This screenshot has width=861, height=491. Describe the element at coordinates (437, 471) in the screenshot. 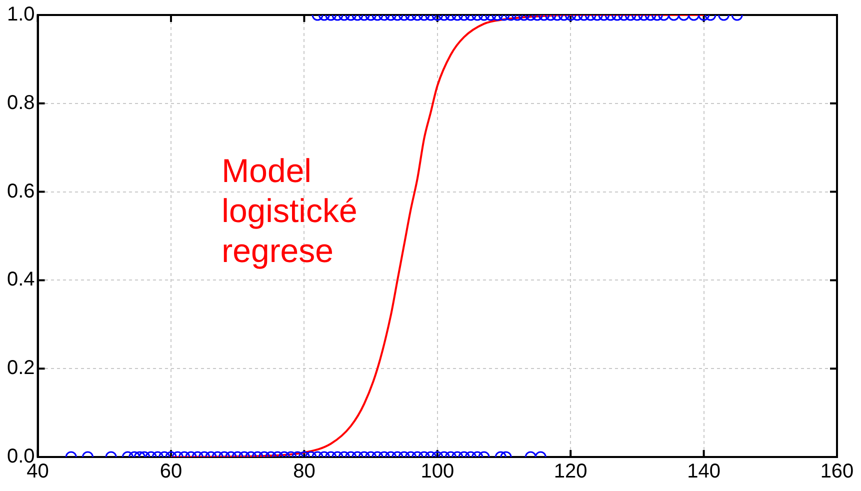

I see `x-tick-label: 100` at that location.